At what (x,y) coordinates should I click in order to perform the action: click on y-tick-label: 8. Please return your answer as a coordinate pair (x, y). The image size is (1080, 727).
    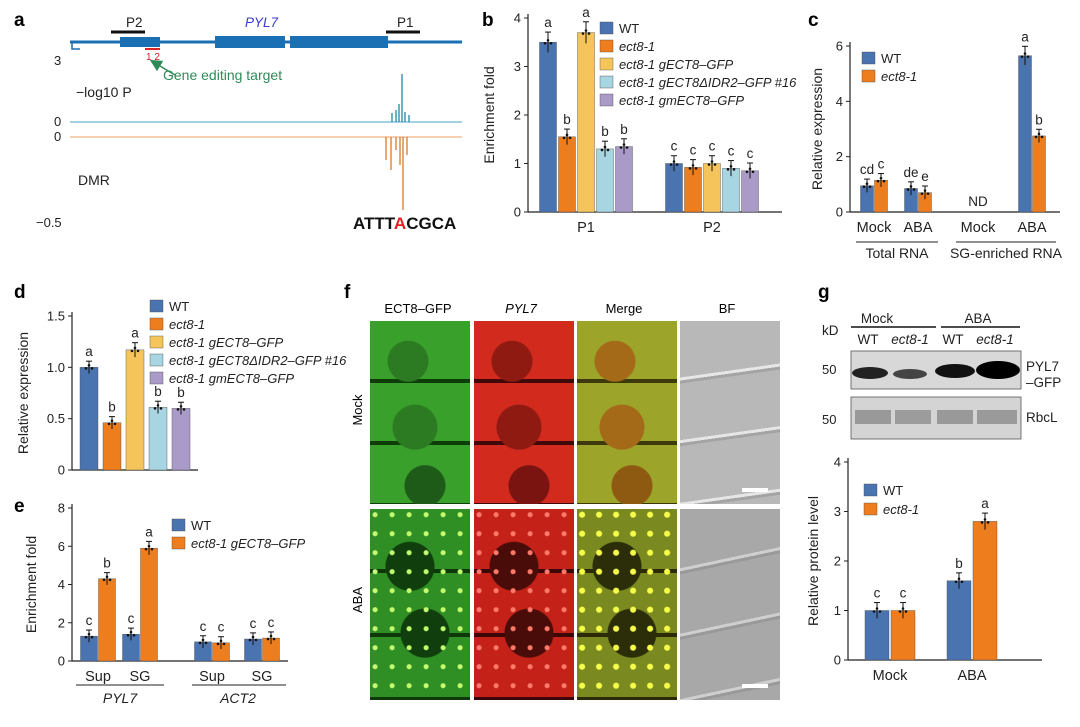
    Looking at the image, I should click on (61, 508).